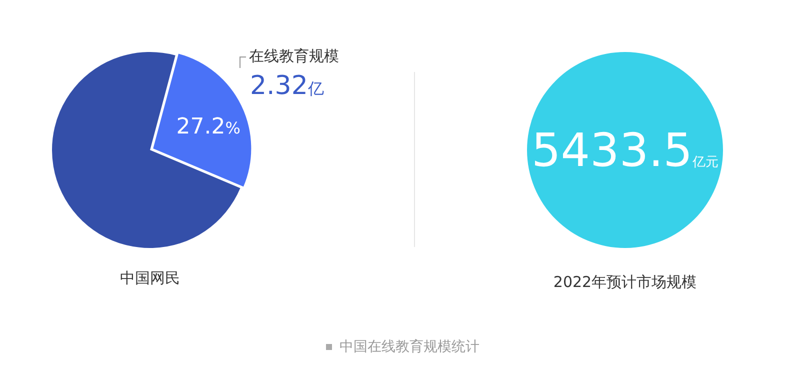  Describe the element at coordinates (410, 347) in the screenshot. I see `text: 中国在线教育规模统计` at that location.